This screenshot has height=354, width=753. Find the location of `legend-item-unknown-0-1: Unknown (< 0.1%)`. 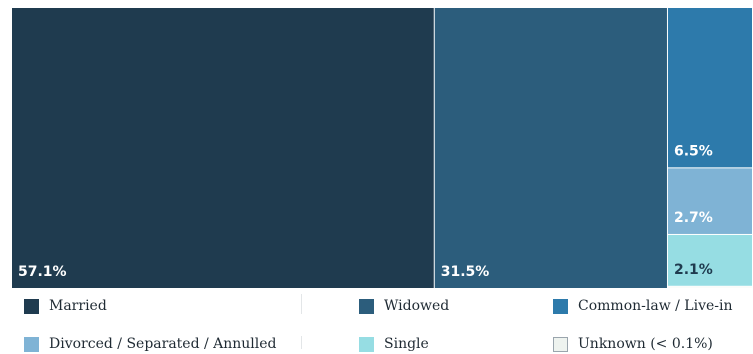

legend-item-unknown-0-1: Unknown (< 0.1%) is located at coordinates (633, 344).